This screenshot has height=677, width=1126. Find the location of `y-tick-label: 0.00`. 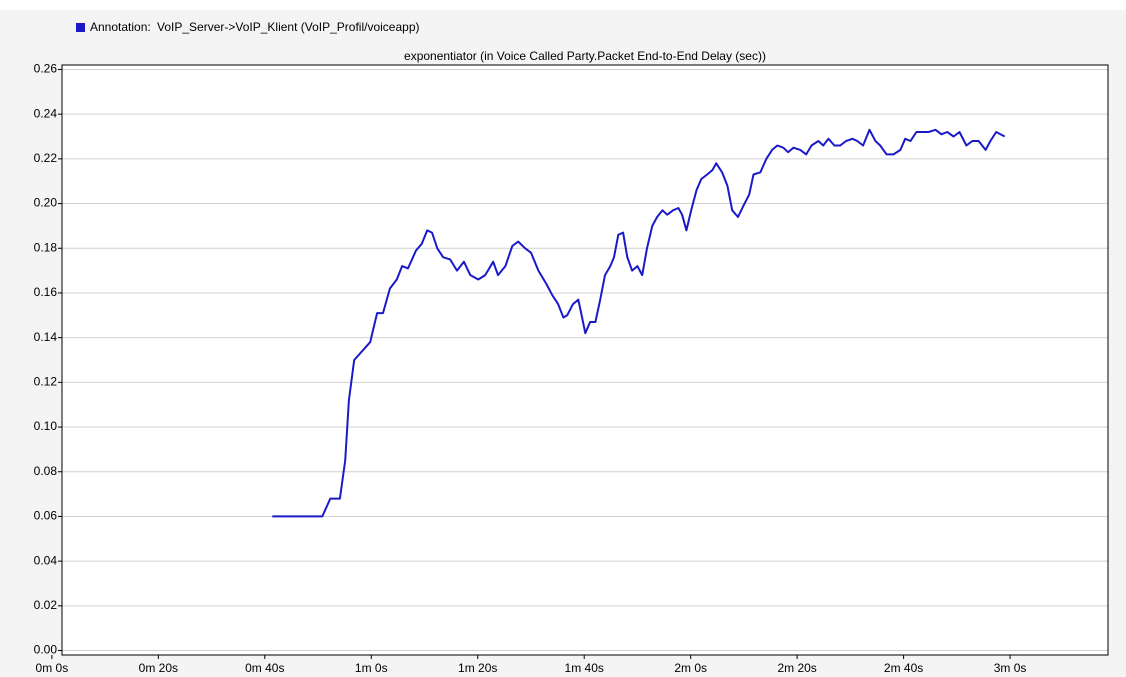

y-tick-label: 0.00 is located at coordinates (46, 650).